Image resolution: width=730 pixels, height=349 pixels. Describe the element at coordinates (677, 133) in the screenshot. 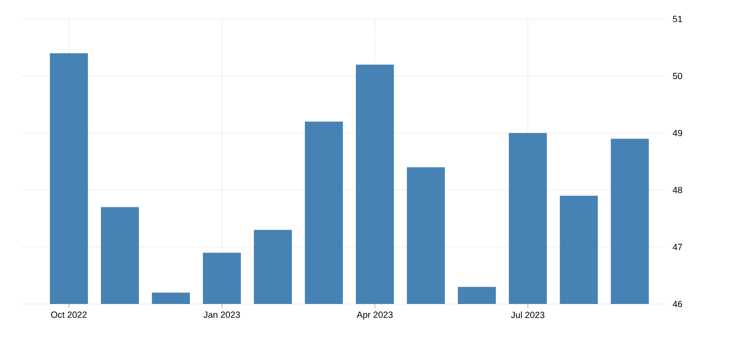

I see `y-tick-label: 49` at that location.